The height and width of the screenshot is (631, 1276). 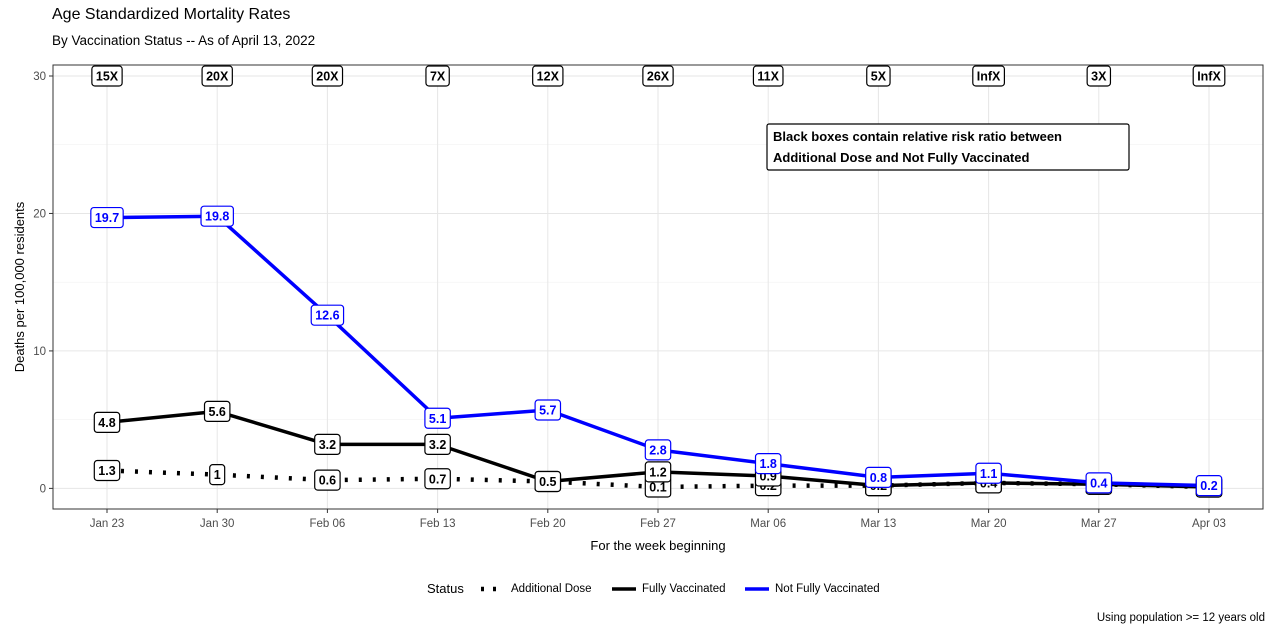 I want to click on x-tick-label: Mar 20, so click(x=989, y=524).